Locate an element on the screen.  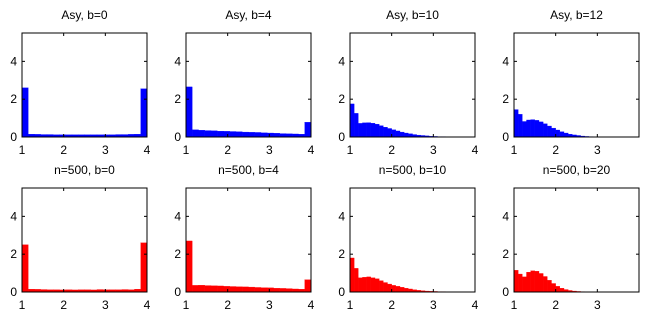
subplot-5: n=500, b=0 1 2 3 4 0 2 4 is located at coordinates (80, 237).